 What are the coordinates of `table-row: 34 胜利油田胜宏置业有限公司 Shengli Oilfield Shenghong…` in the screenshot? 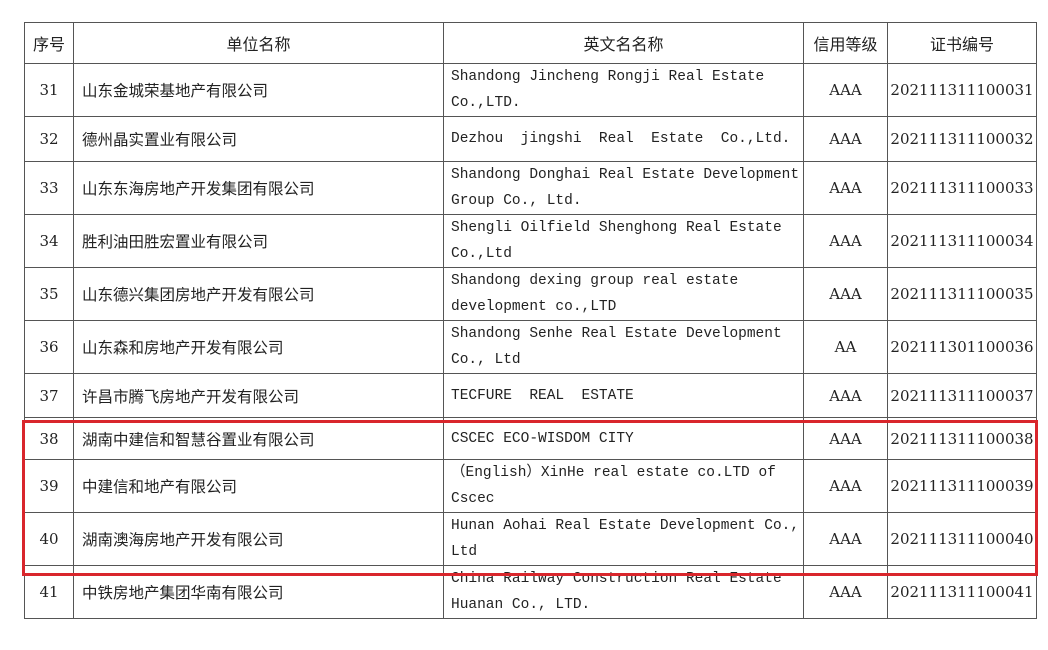 It's located at (530, 241).